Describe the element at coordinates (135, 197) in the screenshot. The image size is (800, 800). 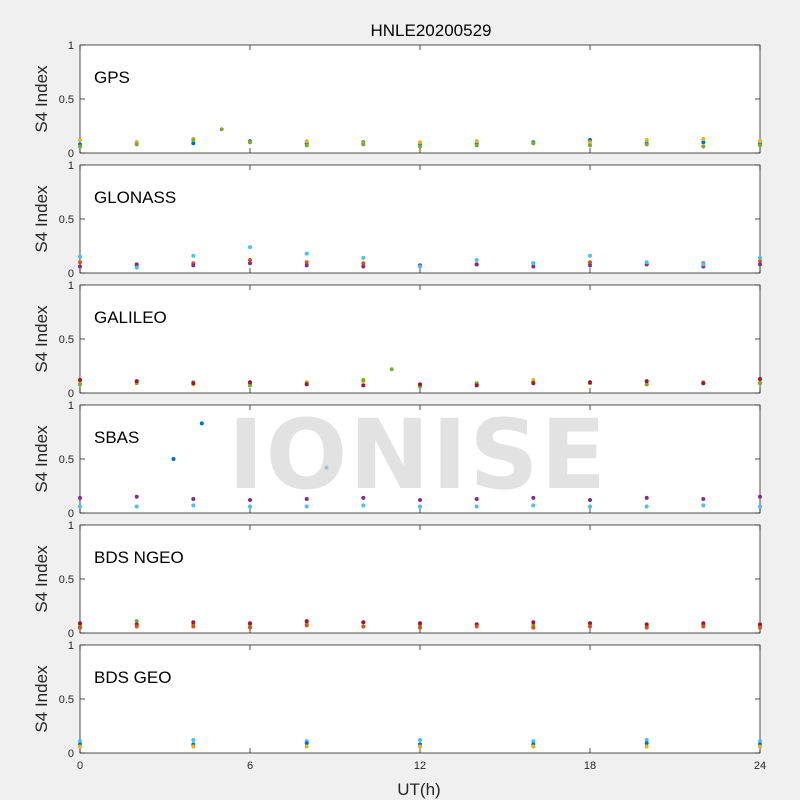
I see `panel-label: GLONASS` at that location.